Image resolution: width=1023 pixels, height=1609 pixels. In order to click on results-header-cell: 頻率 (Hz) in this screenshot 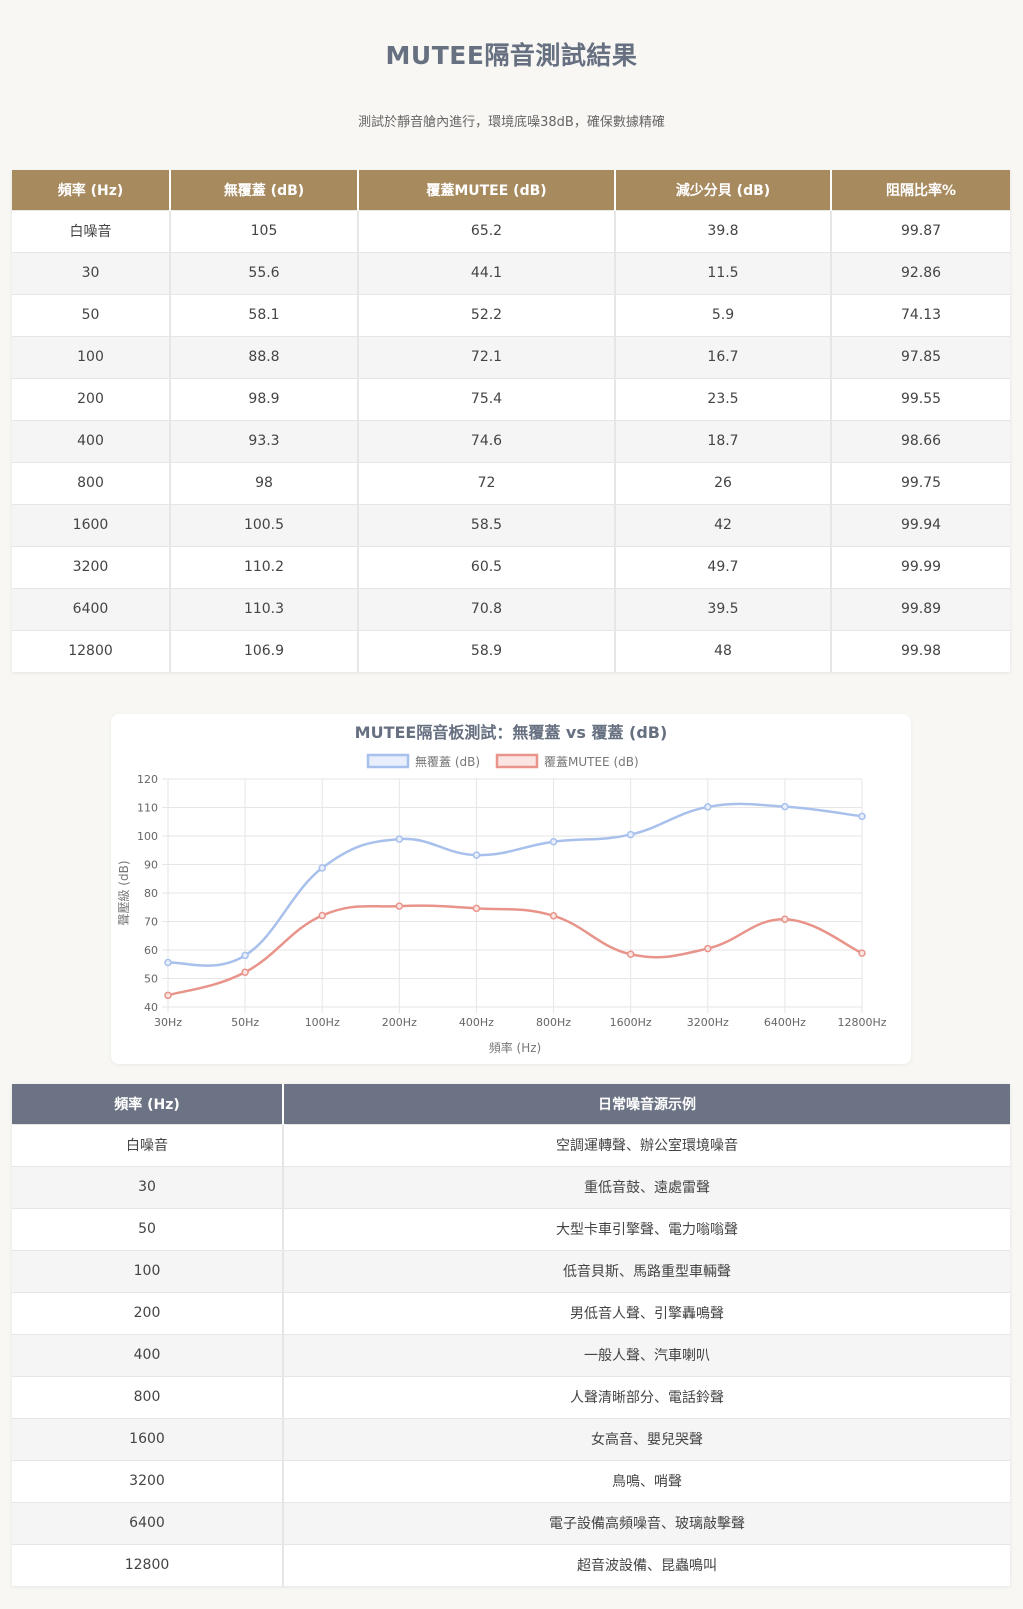, I will do `click(91, 190)`.